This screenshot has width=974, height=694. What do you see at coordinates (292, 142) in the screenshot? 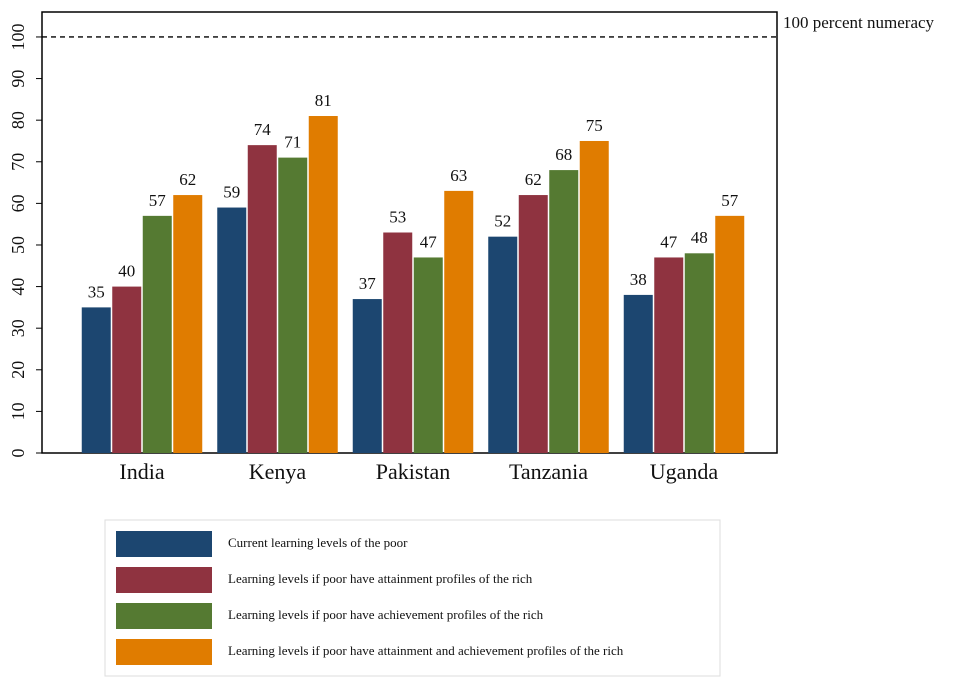
I see `value-label: 71` at bounding box center [292, 142].